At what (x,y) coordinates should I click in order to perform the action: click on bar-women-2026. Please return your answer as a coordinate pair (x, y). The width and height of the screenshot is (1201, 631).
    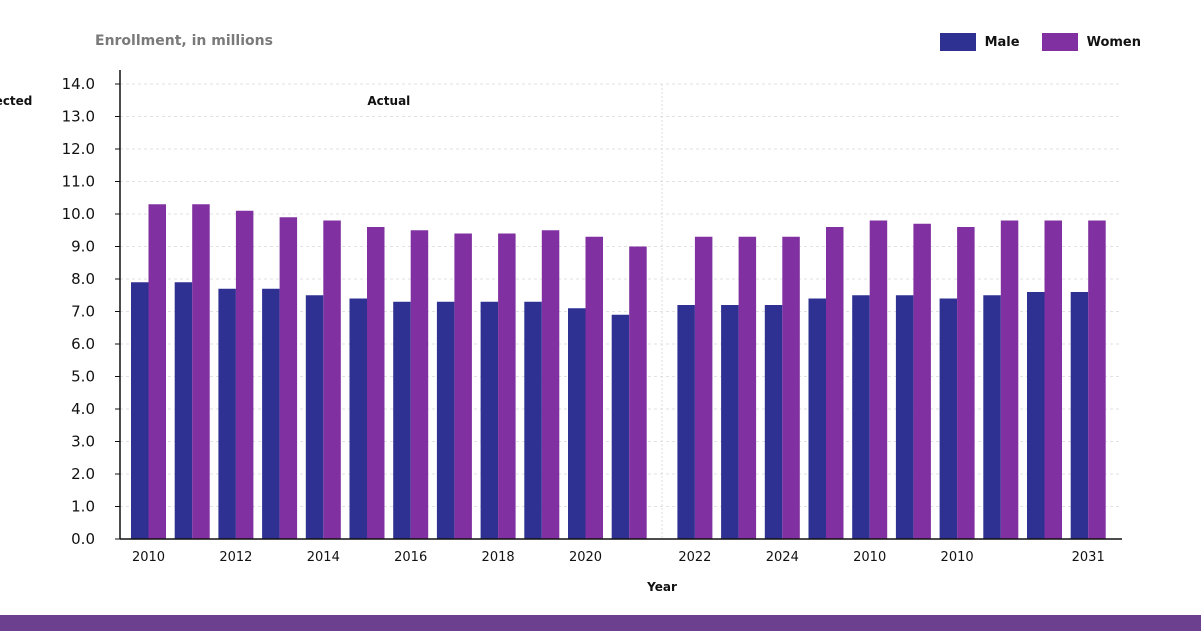
    Looking at the image, I should click on (878, 379).